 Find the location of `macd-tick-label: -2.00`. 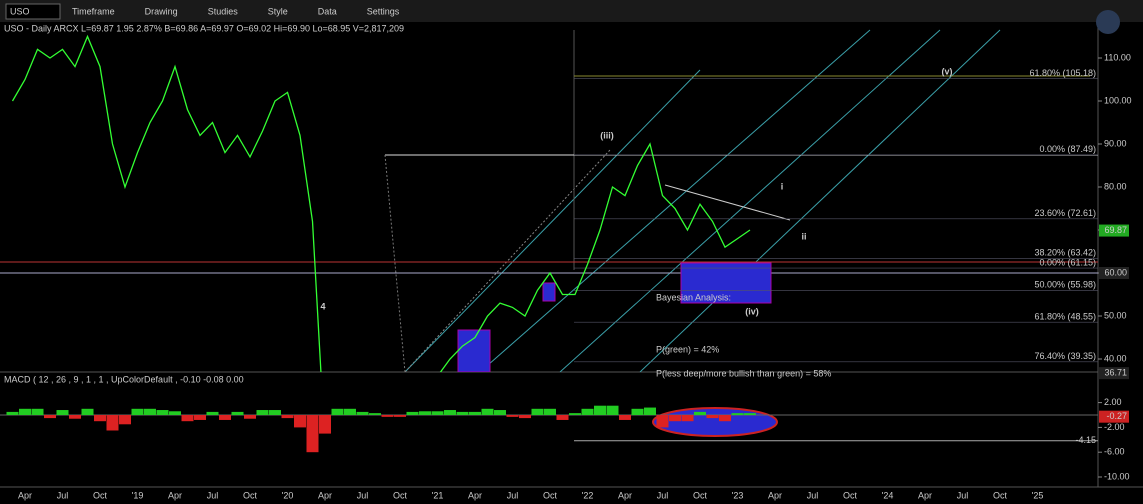

macd-tick-label: -2.00 is located at coordinates (1114, 427).